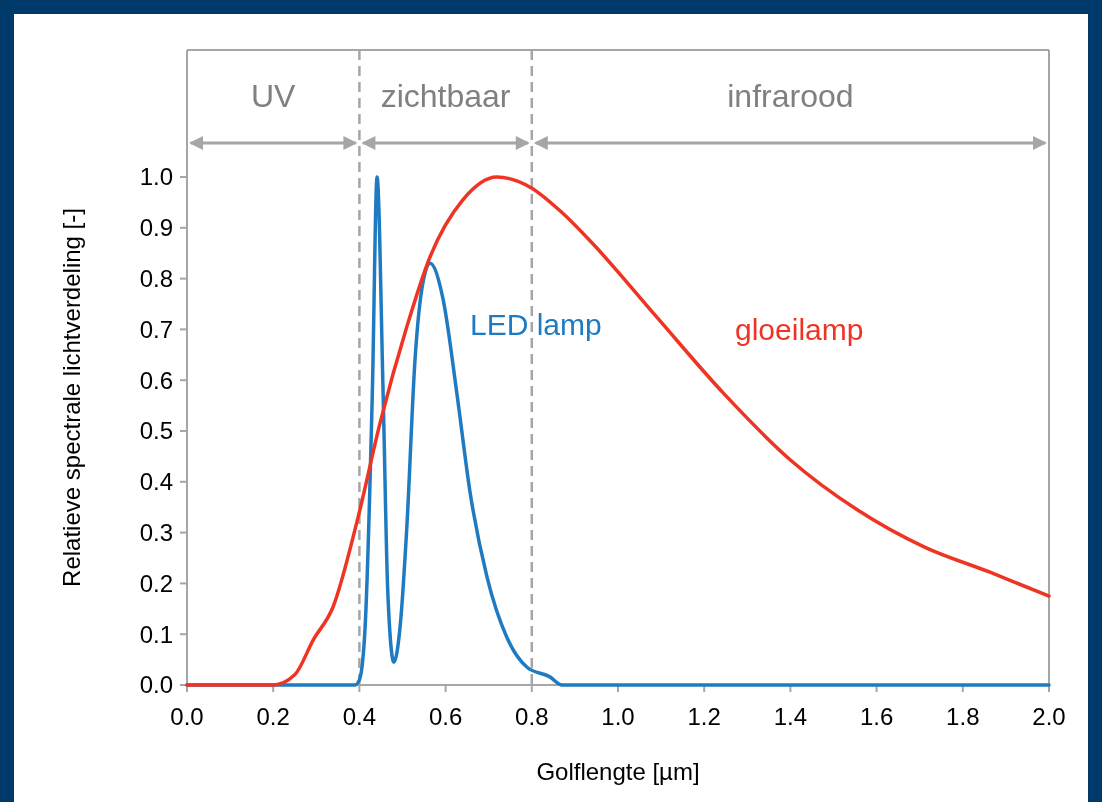 This screenshot has width=1102, height=802. I want to click on y-axis-title: Relatieve spectrale lichtverdeling [-], so click(71, 397).